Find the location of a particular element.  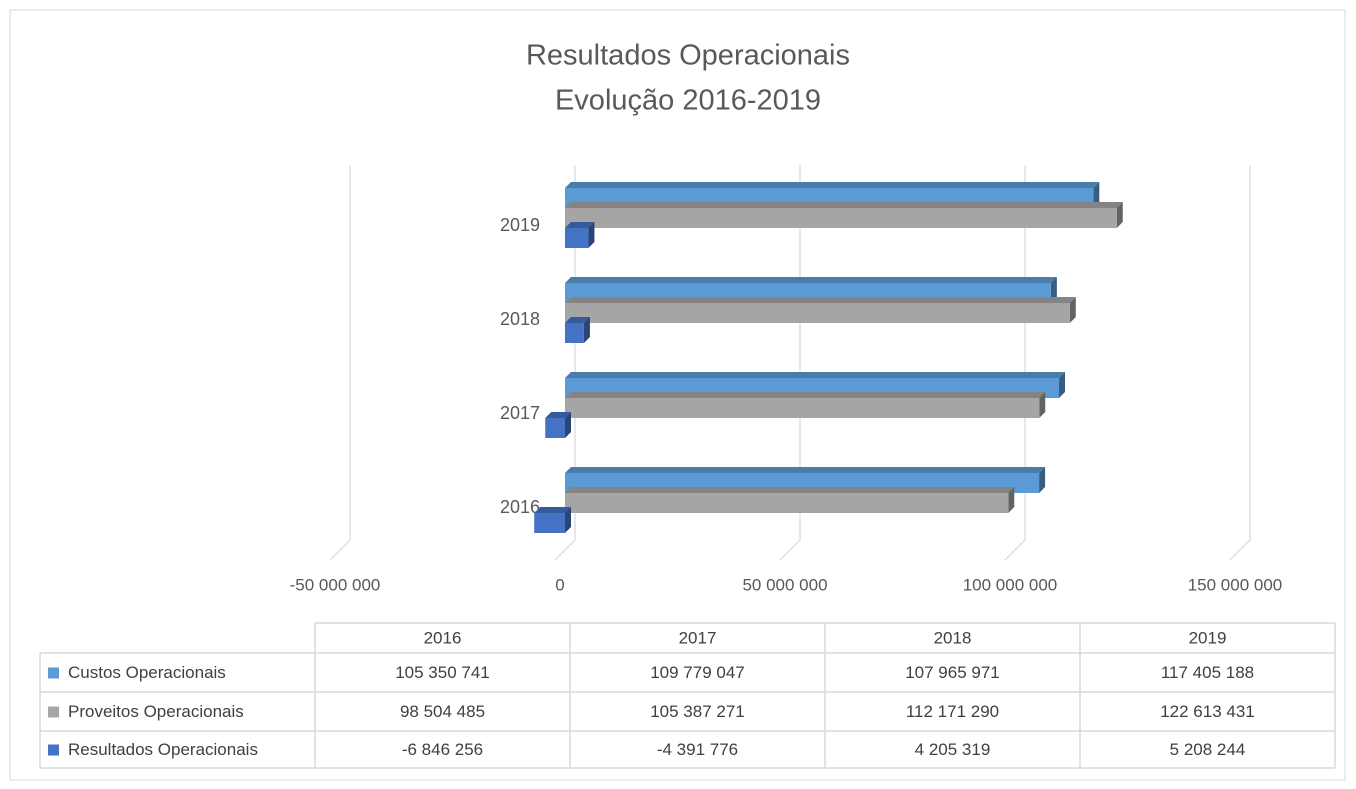

table-header: 2018 is located at coordinates (953, 637).